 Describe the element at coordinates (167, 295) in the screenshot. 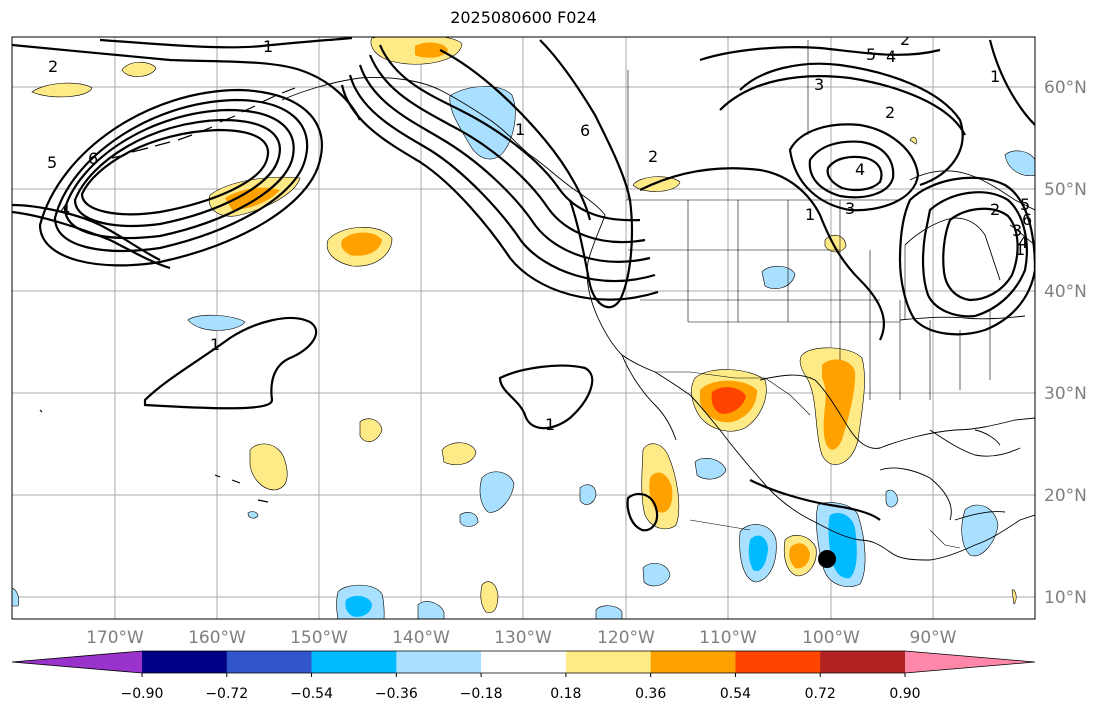

I see `aleutian-islands` at that location.